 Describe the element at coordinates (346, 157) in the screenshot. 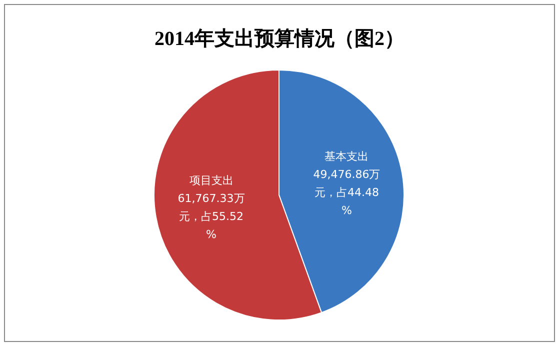

I see `slice-label: 基本支出` at that location.